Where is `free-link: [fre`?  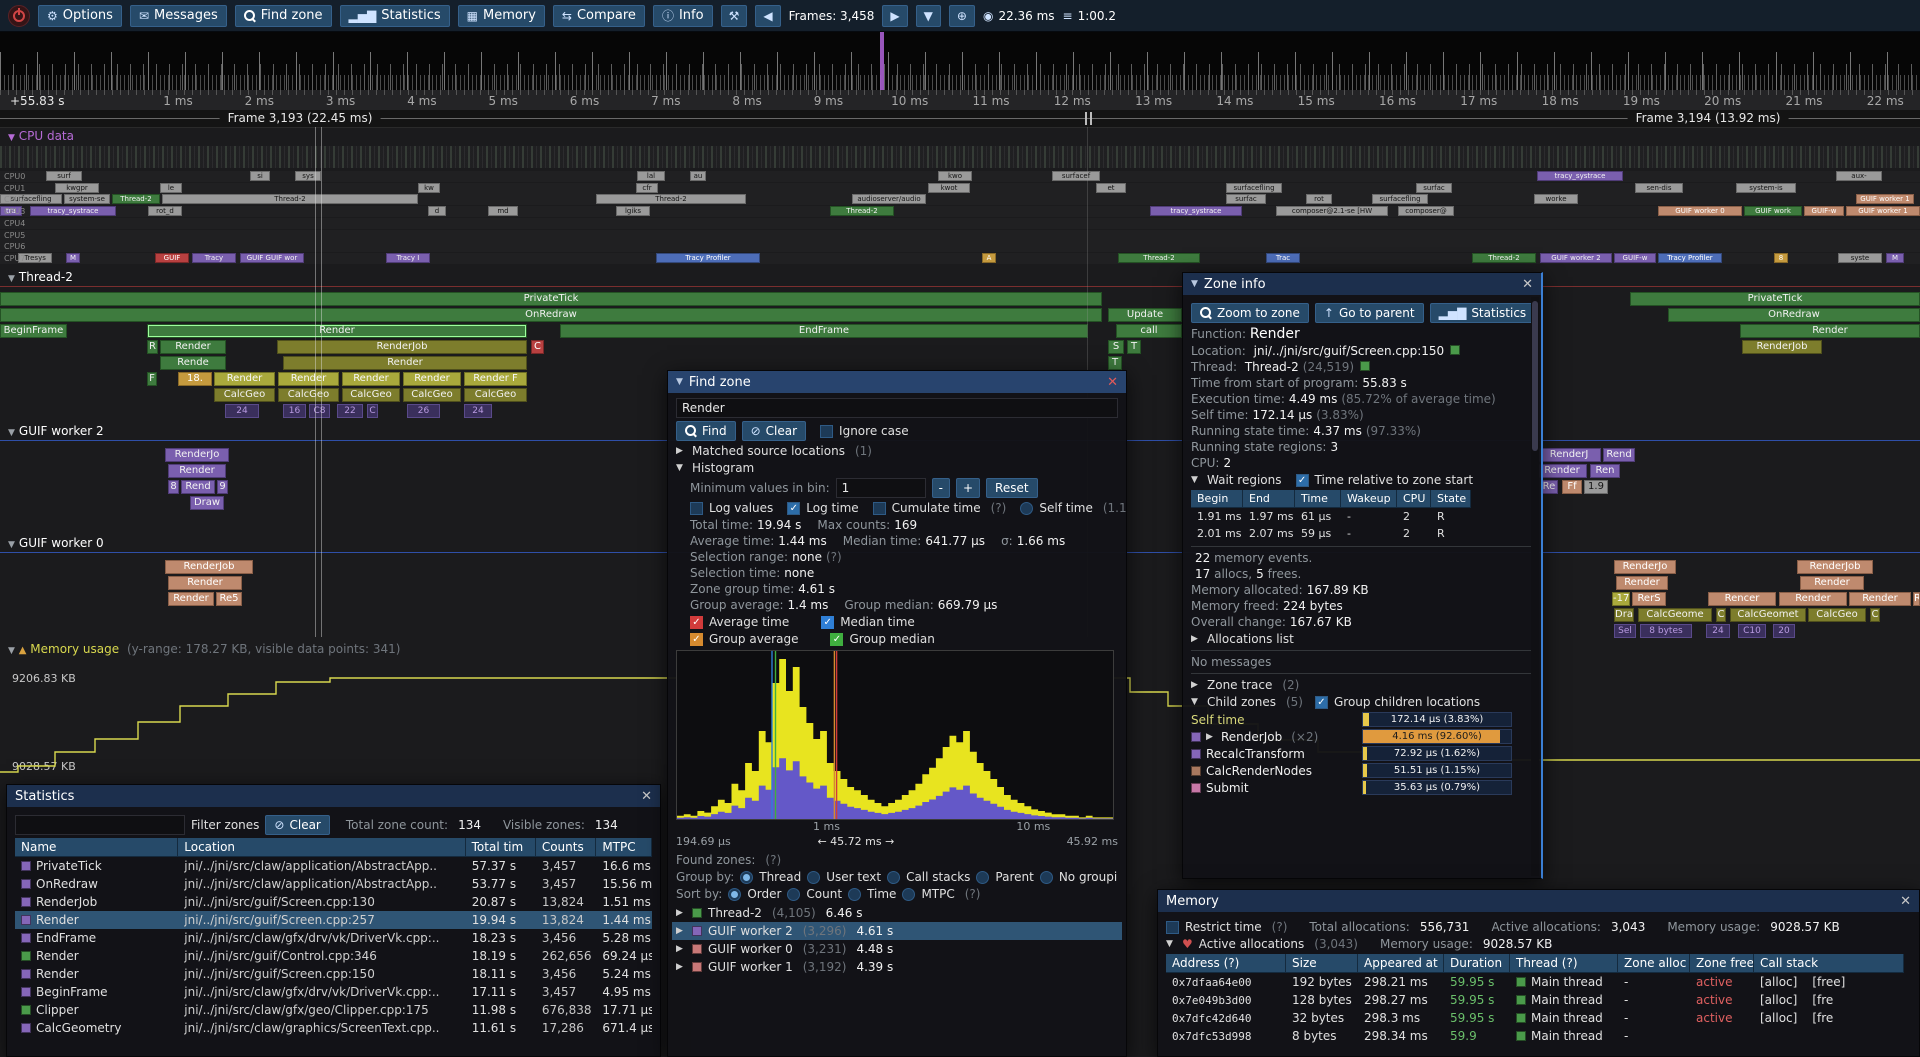 free-link: [fre is located at coordinates (1823, 1000).